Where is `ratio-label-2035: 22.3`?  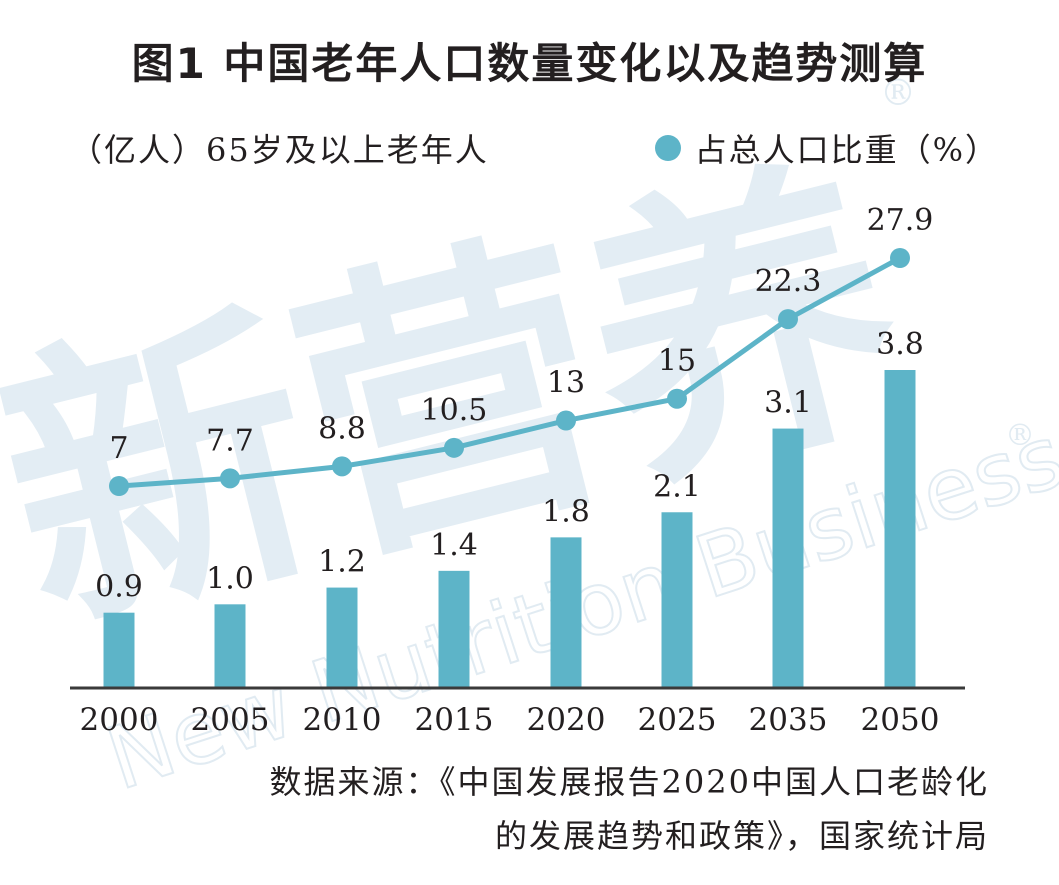 ratio-label-2035: 22.3 is located at coordinates (788, 281).